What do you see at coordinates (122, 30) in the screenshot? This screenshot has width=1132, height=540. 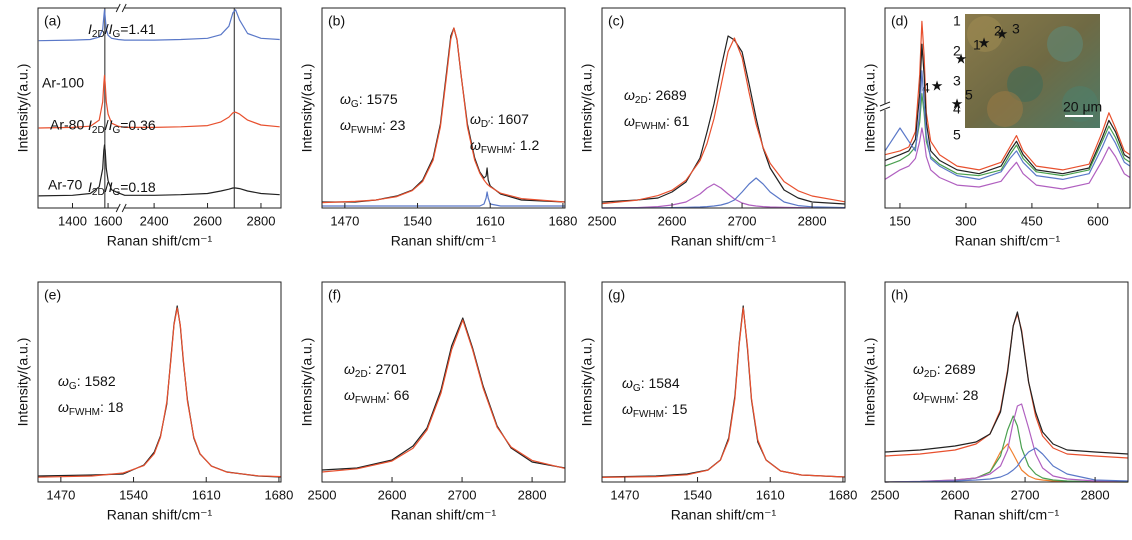 I see `annotation: I2D/IG=1.41` at bounding box center [122, 30].